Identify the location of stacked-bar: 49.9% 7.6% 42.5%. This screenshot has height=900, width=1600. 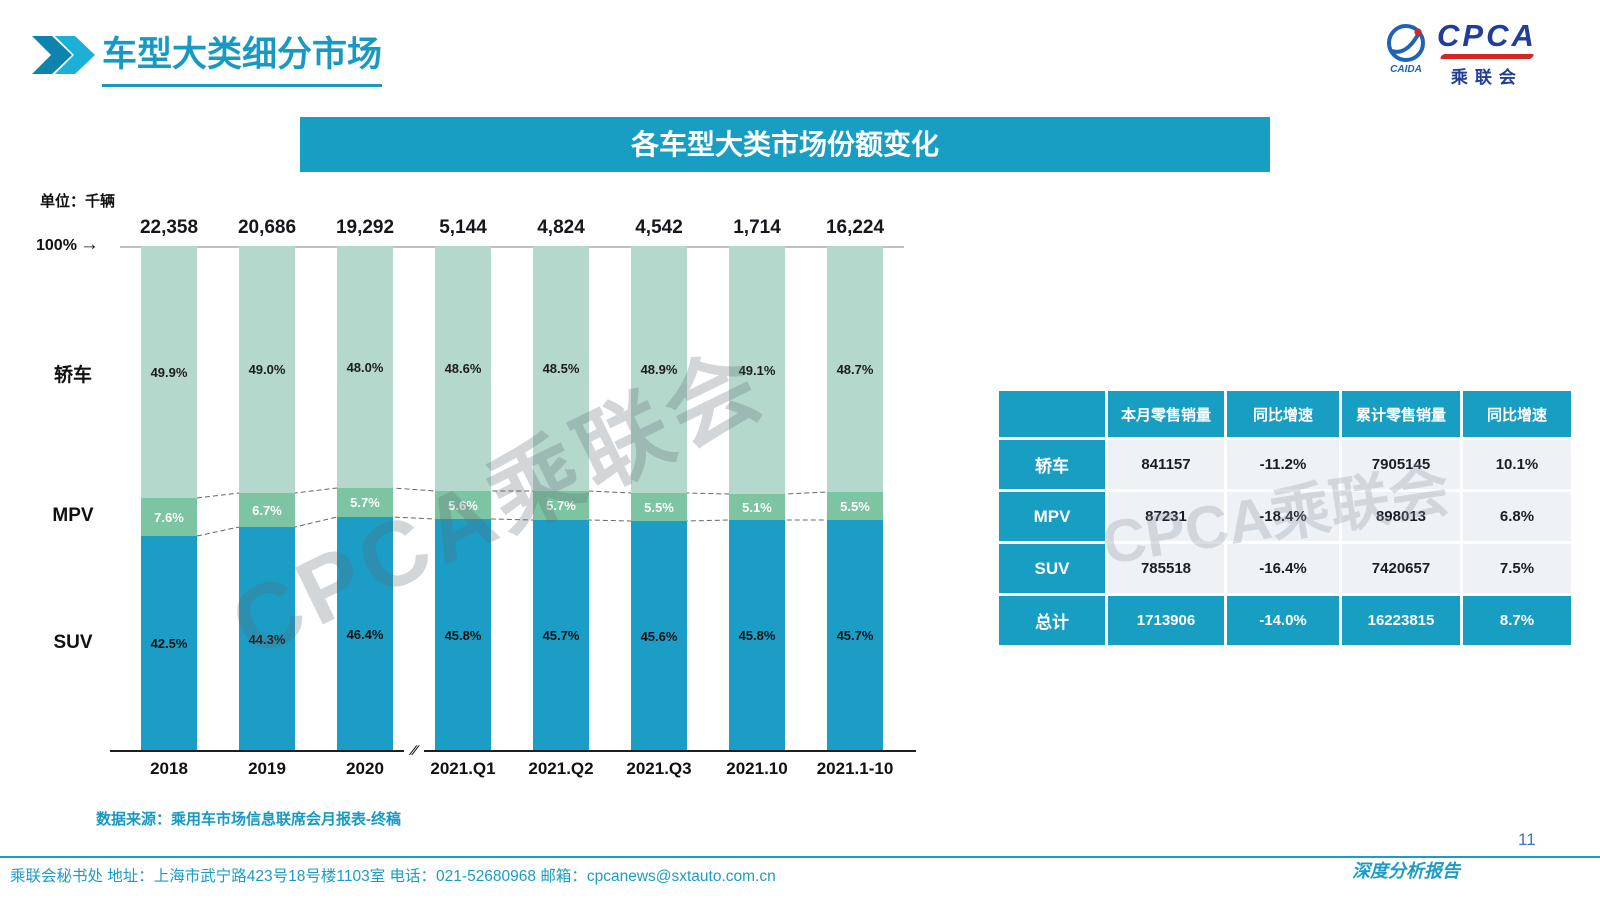
(169, 498).